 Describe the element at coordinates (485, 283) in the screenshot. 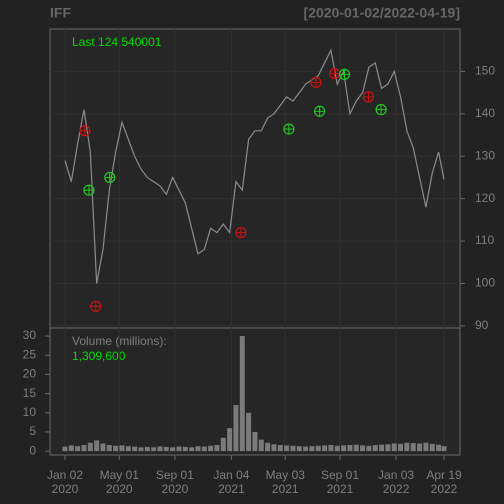

I see `y-tick-label: 100` at that location.